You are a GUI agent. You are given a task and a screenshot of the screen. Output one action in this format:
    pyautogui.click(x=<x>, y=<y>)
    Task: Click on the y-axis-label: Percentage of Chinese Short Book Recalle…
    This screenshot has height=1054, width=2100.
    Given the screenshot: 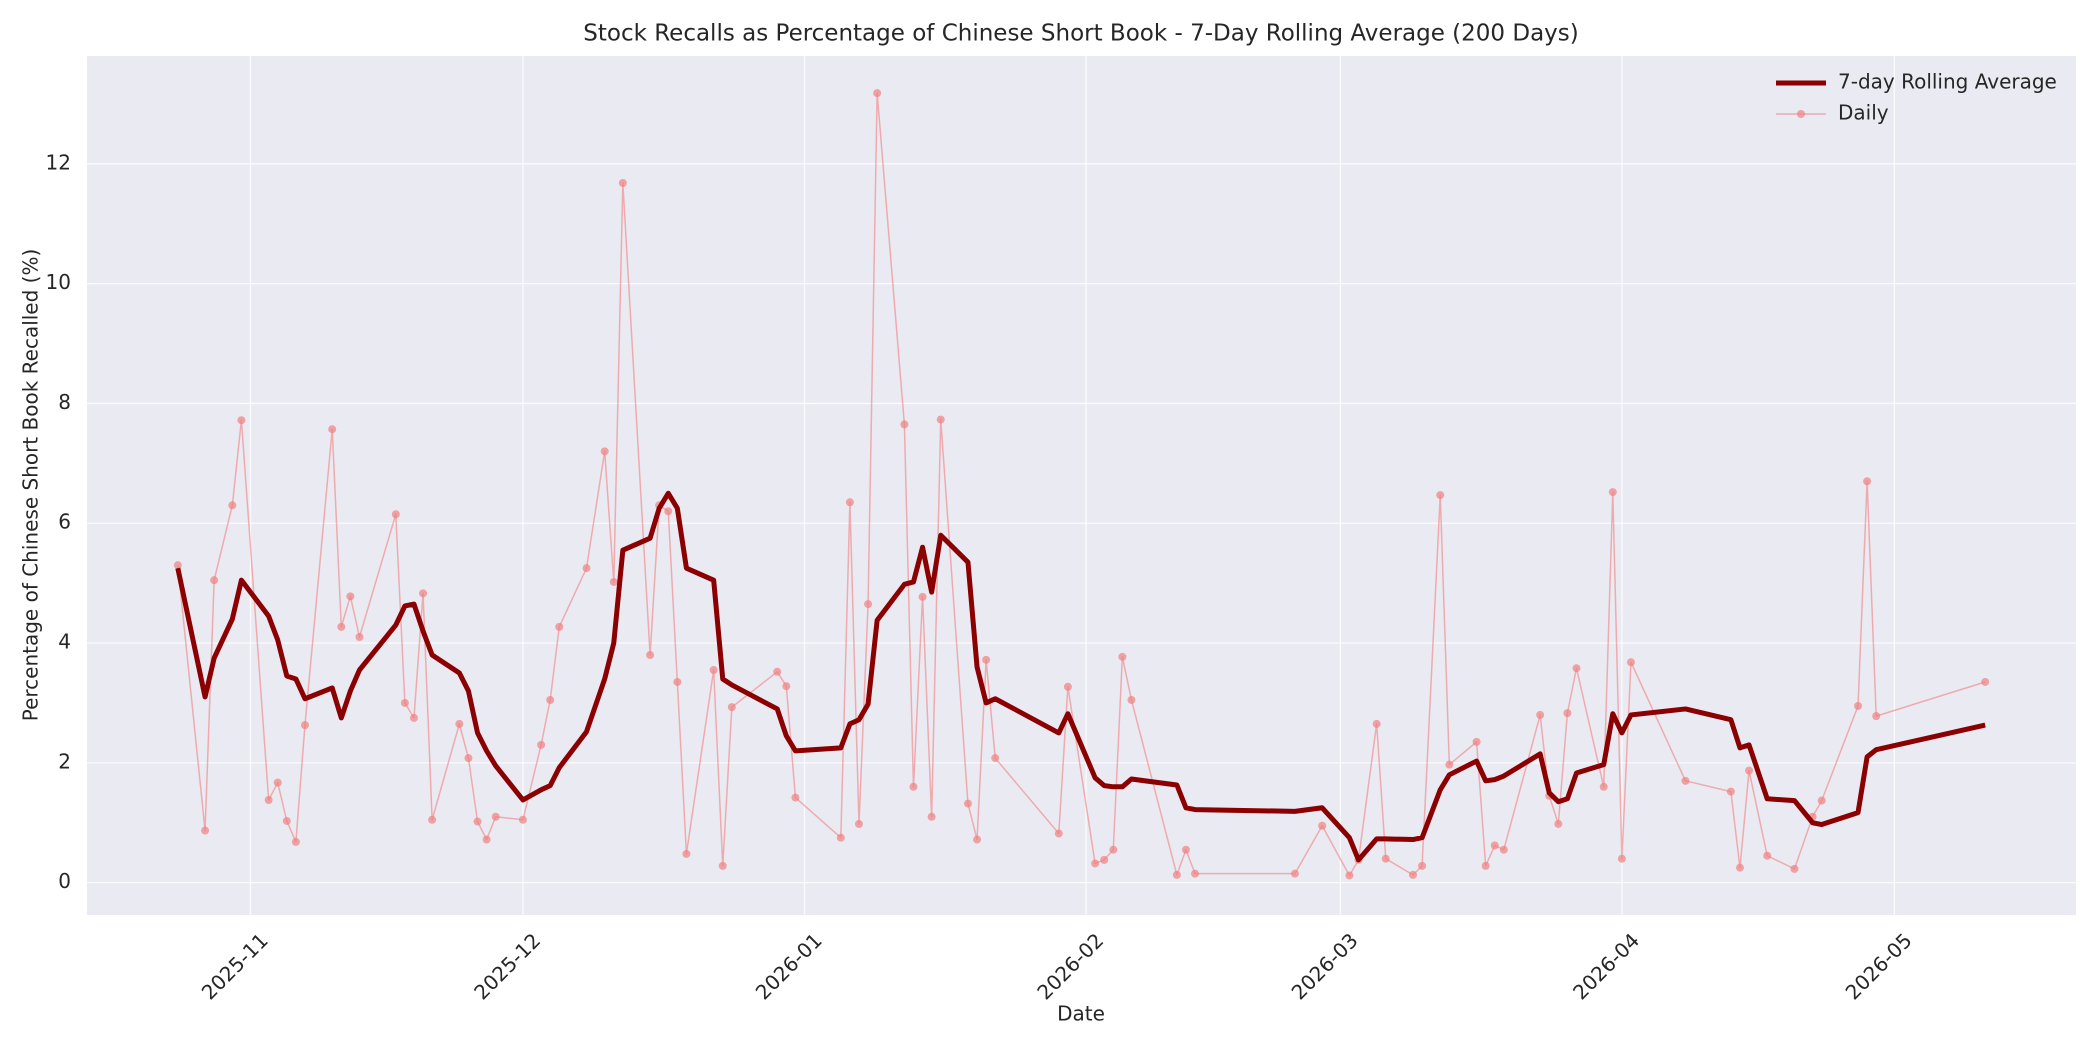 What is the action you would take?
    pyautogui.click(x=31, y=485)
    